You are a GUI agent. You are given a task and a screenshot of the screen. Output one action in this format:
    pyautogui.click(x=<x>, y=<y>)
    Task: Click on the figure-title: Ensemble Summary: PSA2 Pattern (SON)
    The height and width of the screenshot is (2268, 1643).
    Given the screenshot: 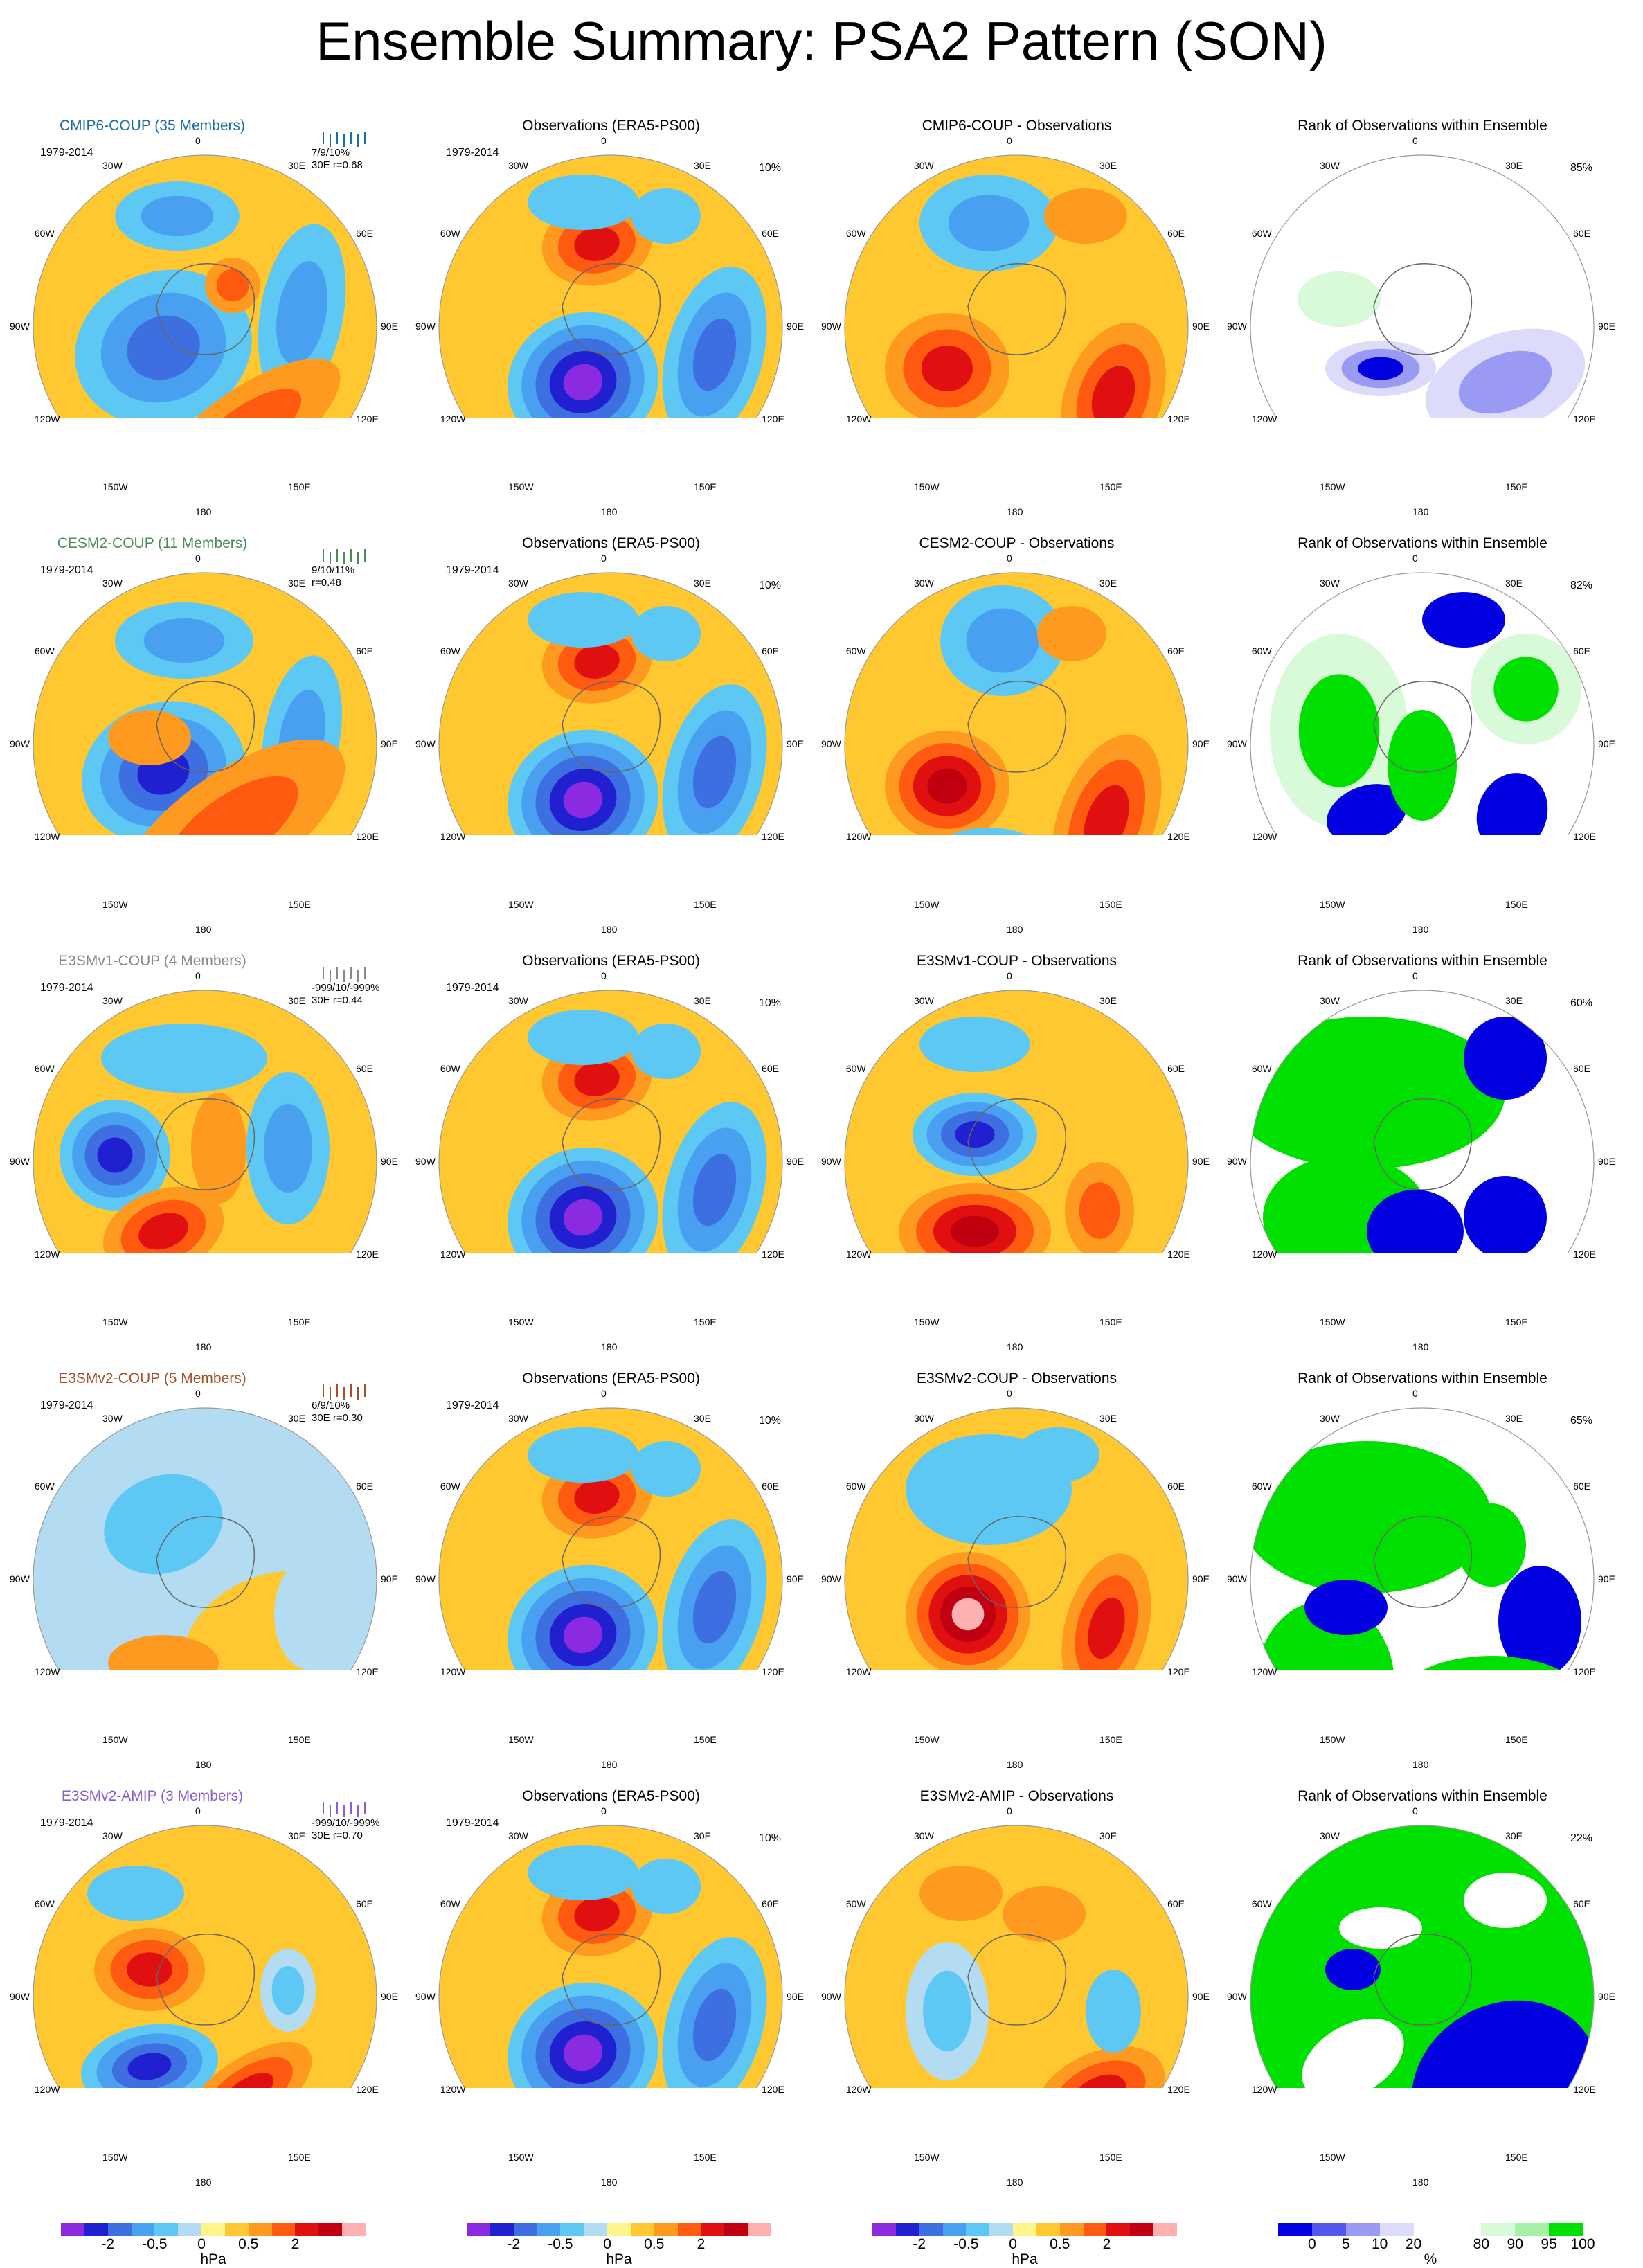 What is the action you would take?
    pyautogui.click(x=821, y=40)
    